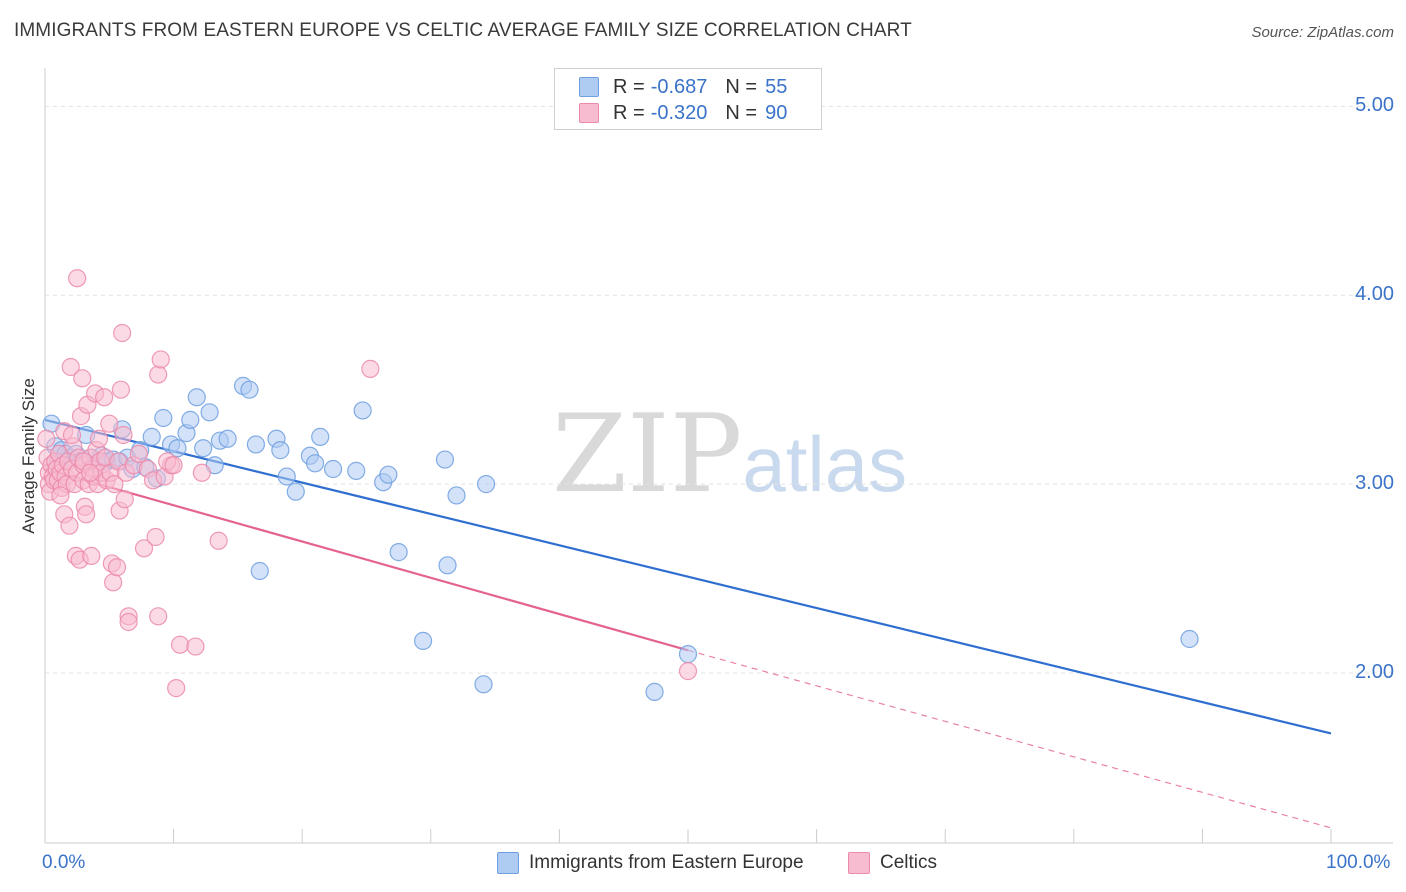  What do you see at coordinates (909, 862) in the screenshot?
I see `legend-label: Celtics` at bounding box center [909, 862].